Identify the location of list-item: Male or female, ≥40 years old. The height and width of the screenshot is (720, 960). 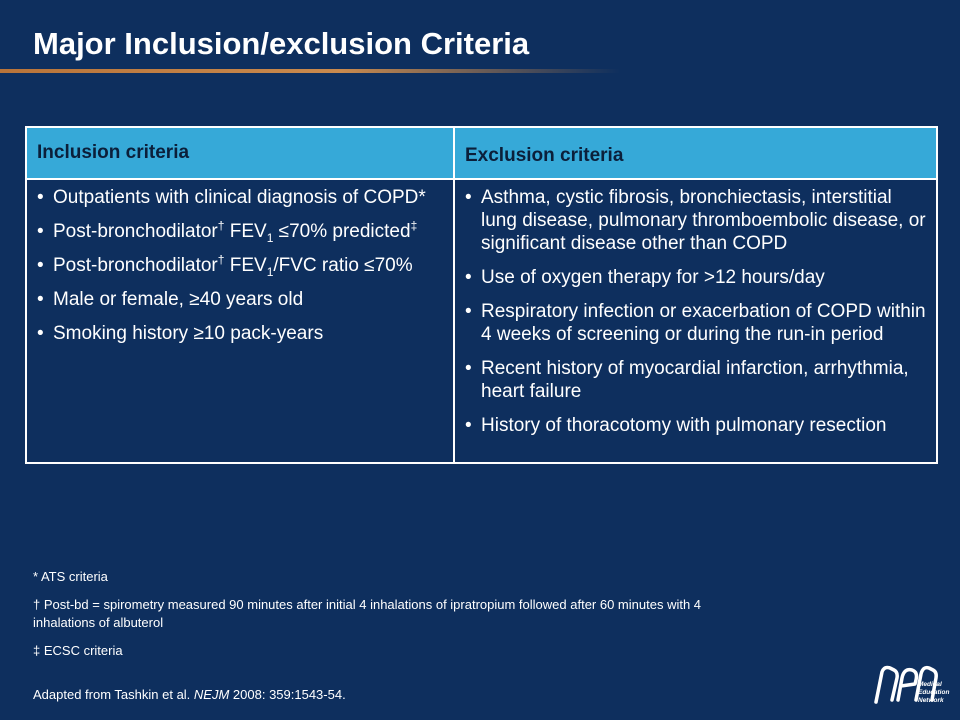
(239, 299).